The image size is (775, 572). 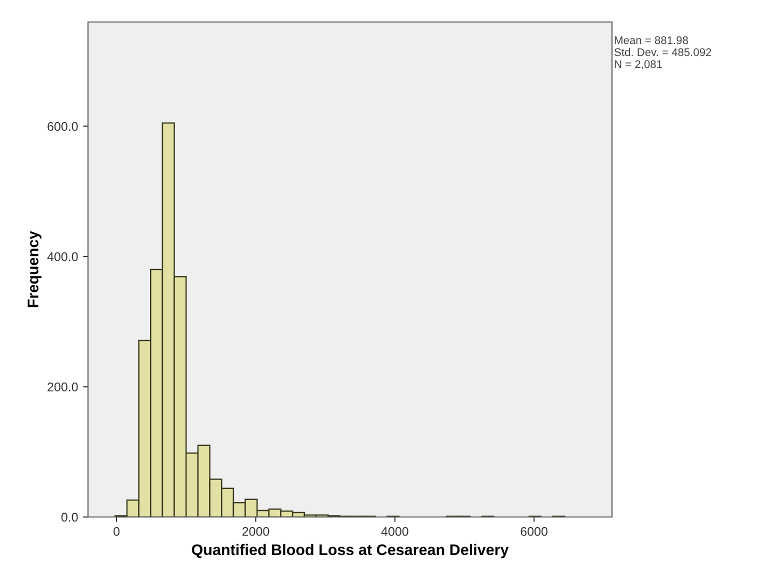 I want to click on x-tick-label: 0, so click(x=117, y=531).